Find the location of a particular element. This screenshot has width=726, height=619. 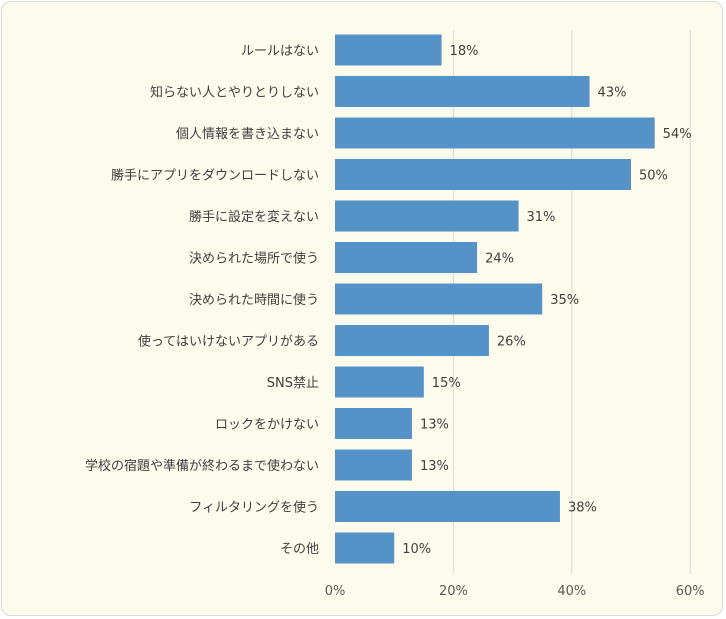

category-label: ルールはない is located at coordinates (280, 51).